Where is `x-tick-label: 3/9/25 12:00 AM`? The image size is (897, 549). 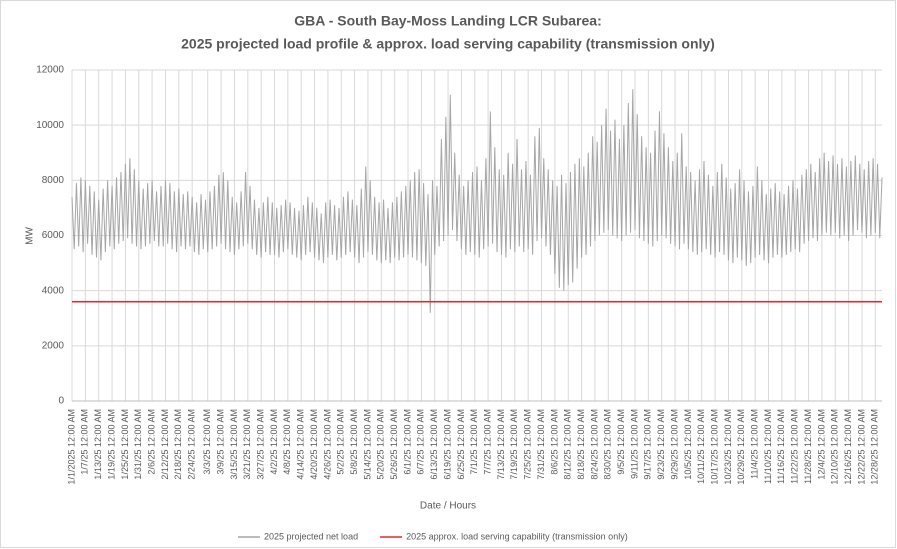 x-tick-label: 3/9/25 12:00 AM is located at coordinates (220, 442).